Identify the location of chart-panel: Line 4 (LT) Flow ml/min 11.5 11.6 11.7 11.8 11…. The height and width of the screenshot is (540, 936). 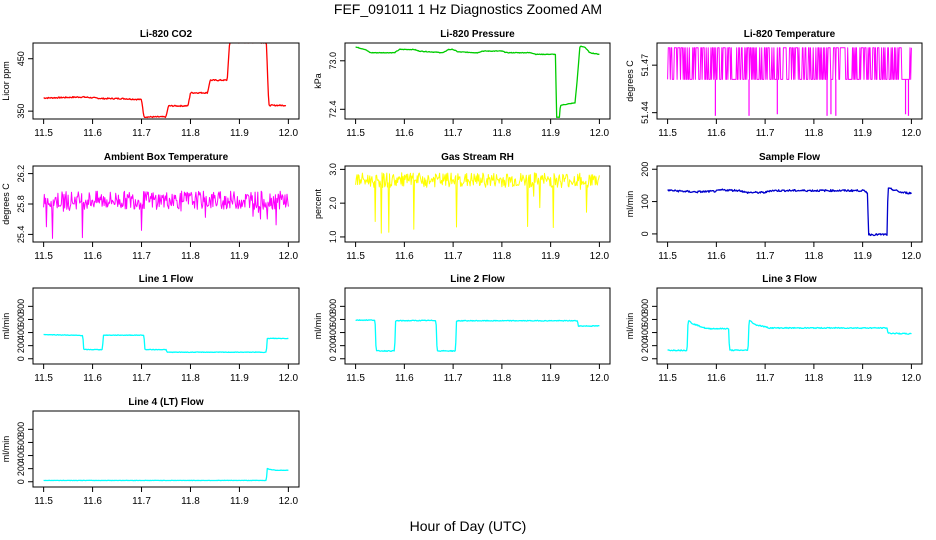
(150, 452).